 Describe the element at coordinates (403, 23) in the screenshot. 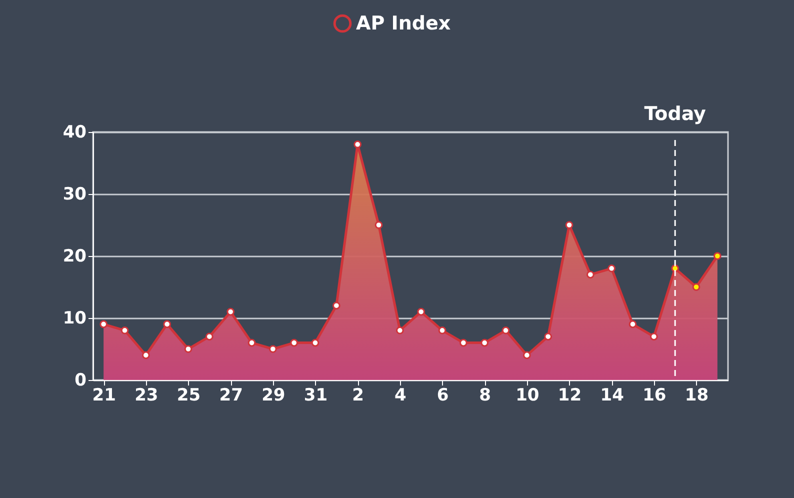

I see `legend-label: AP Index` at that location.